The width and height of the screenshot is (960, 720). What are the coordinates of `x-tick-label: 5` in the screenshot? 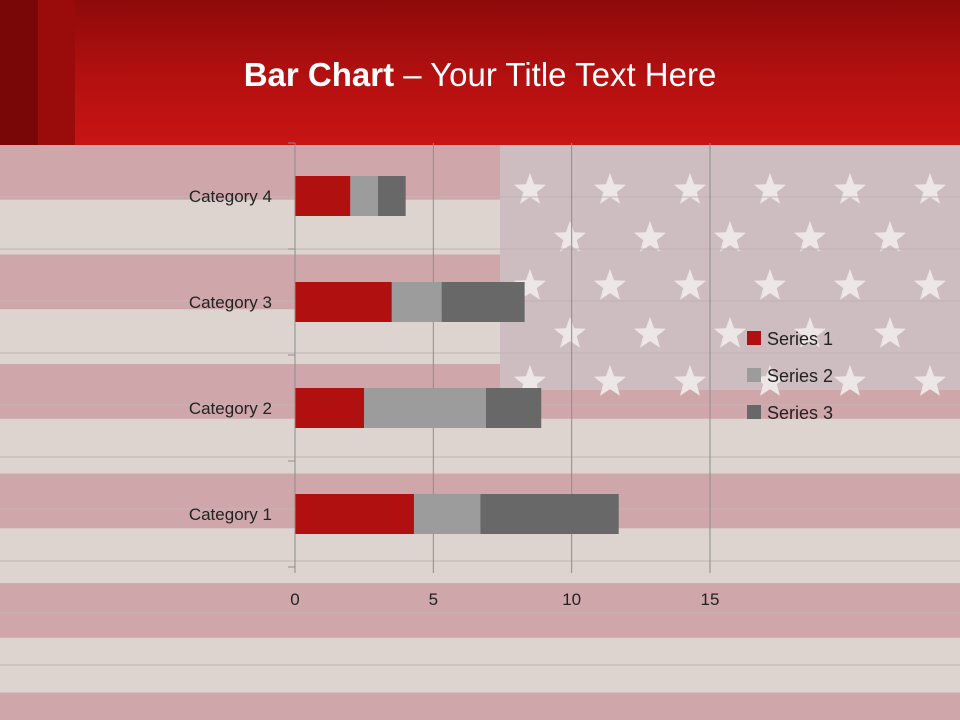 It's located at (433, 599).